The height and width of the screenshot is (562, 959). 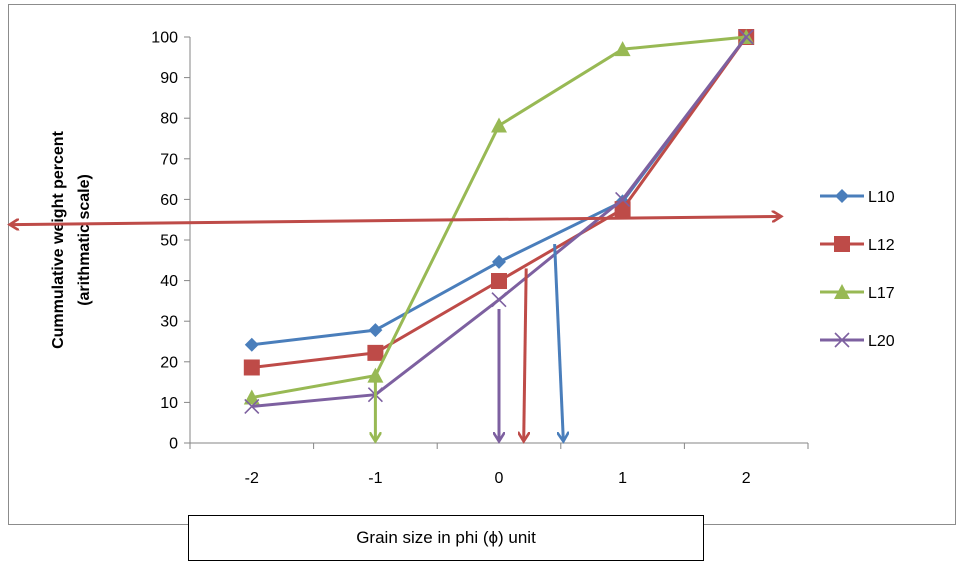 I want to click on x-tick-label: 1, so click(x=622, y=478).